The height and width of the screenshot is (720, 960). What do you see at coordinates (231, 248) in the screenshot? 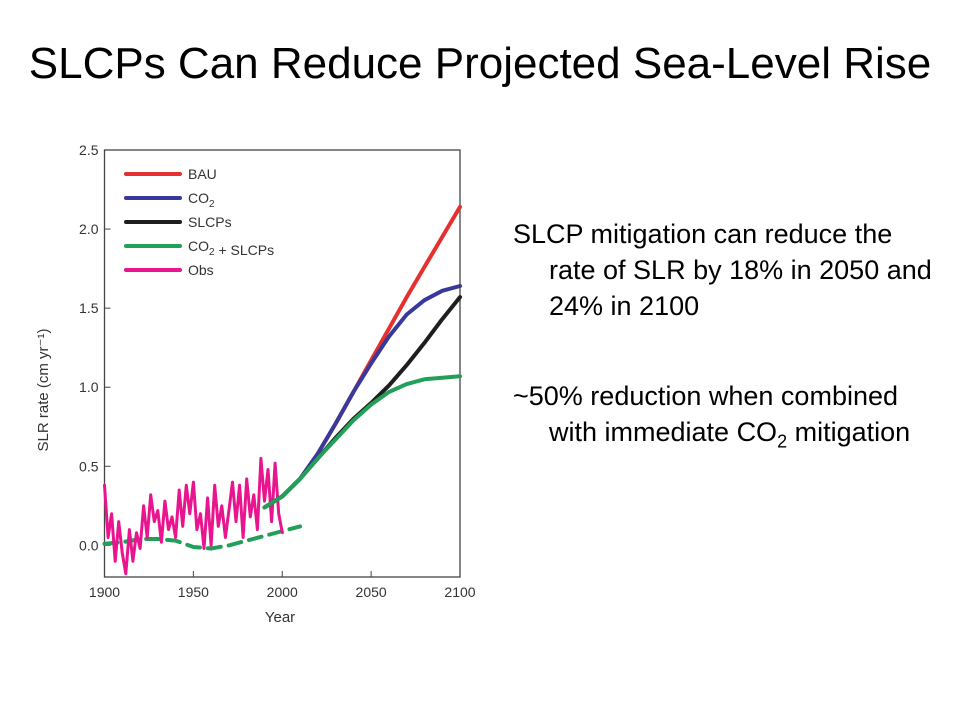
I see `legend-label: CO2 + SLCPs` at bounding box center [231, 248].